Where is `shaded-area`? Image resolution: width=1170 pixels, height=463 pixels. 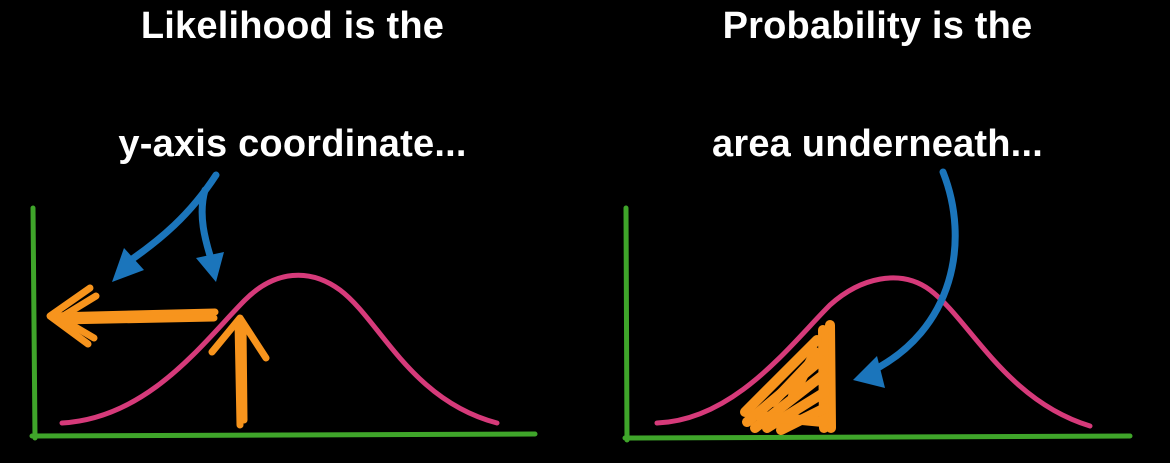 shaded-area is located at coordinates (788, 377).